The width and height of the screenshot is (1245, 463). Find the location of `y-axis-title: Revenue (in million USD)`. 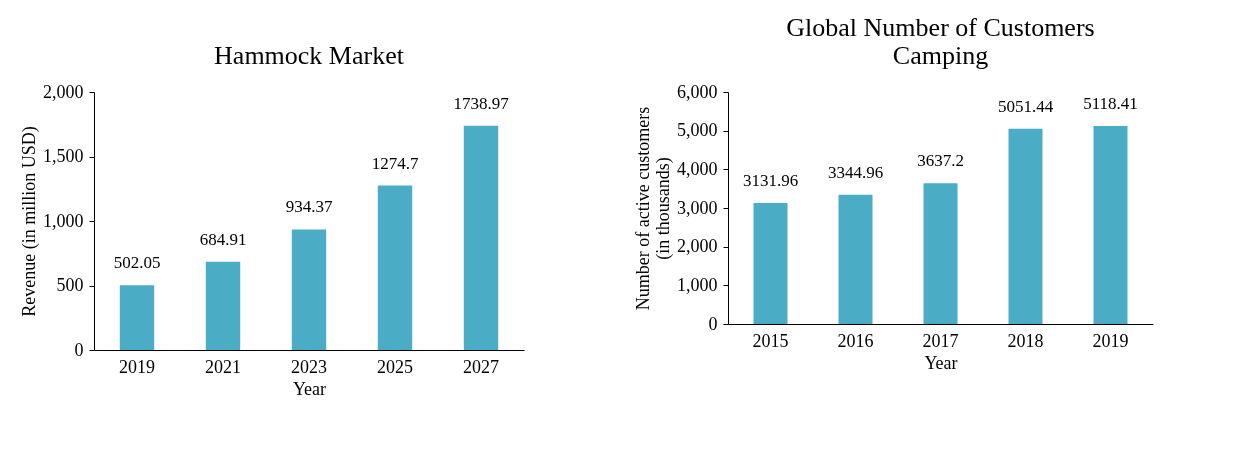

y-axis-title: Revenue (in million USD) is located at coordinates (29, 221).